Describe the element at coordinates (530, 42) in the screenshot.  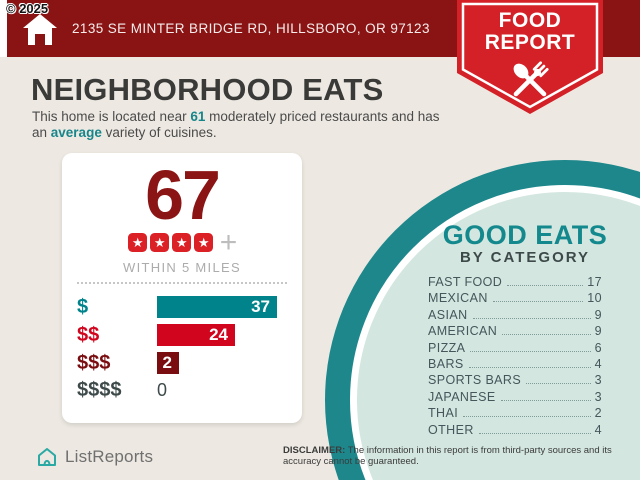
I see `badge-title-line2: REPORT` at that location.